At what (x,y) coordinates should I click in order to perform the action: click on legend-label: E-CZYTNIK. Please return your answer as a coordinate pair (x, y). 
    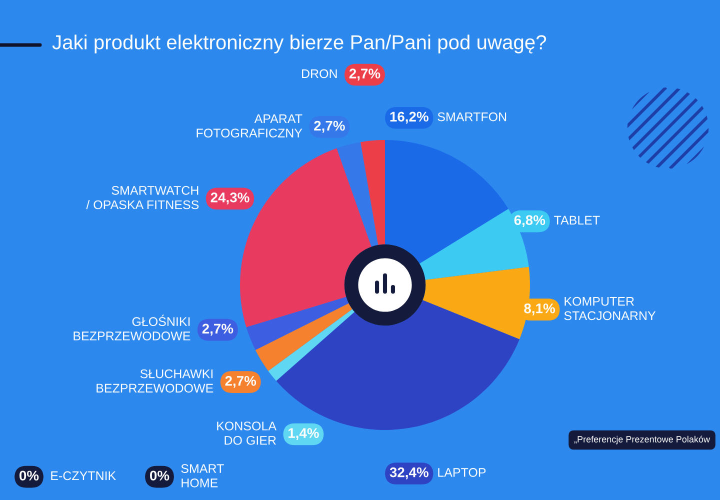
    Looking at the image, I should click on (83, 475).